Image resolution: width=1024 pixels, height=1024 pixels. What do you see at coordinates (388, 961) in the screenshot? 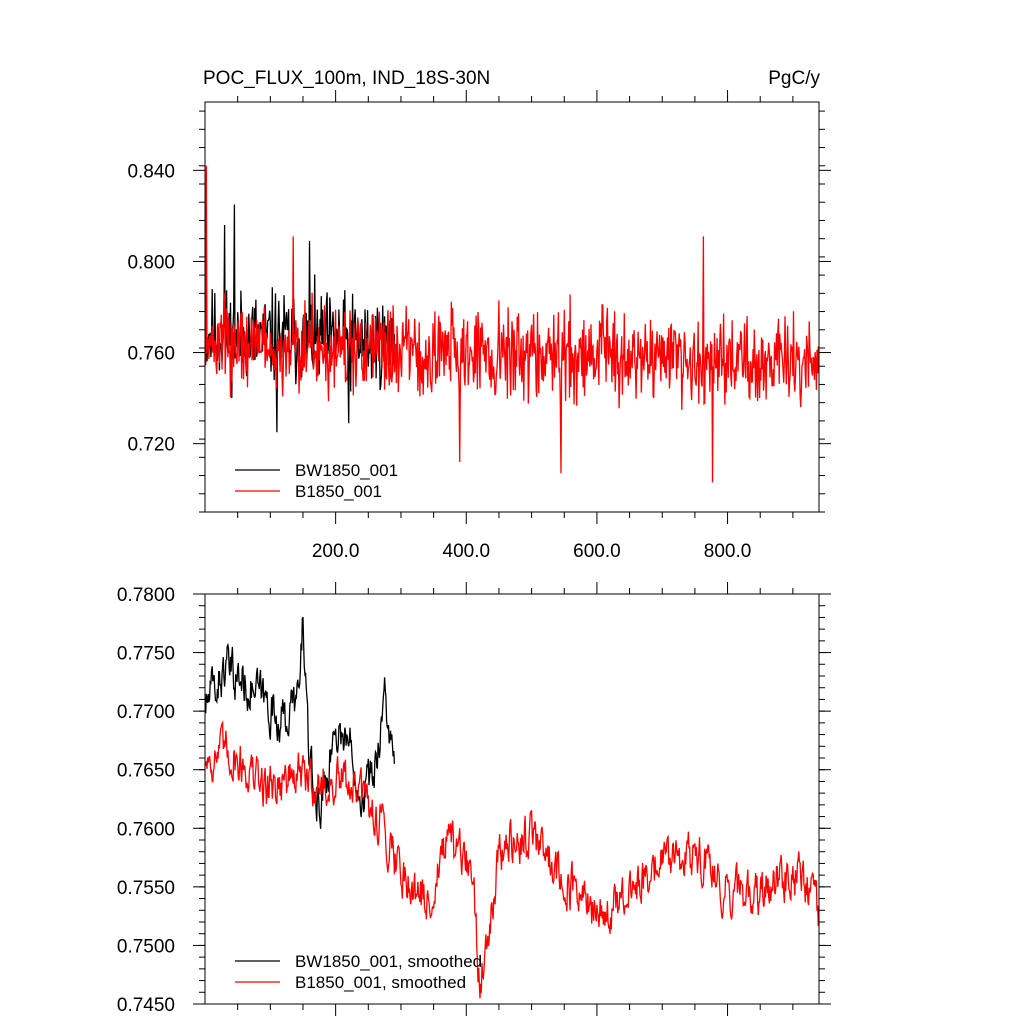
I see `legend-label-bw1850-smoothed: BW1850_001, smoothed` at bounding box center [388, 961].